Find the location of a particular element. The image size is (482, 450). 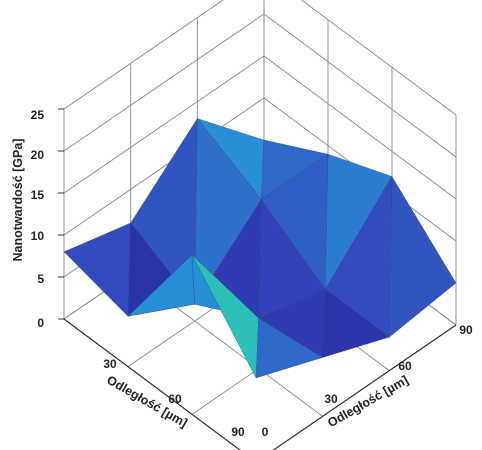

y-tick-label: 60 is located at coordinates (405, 366).